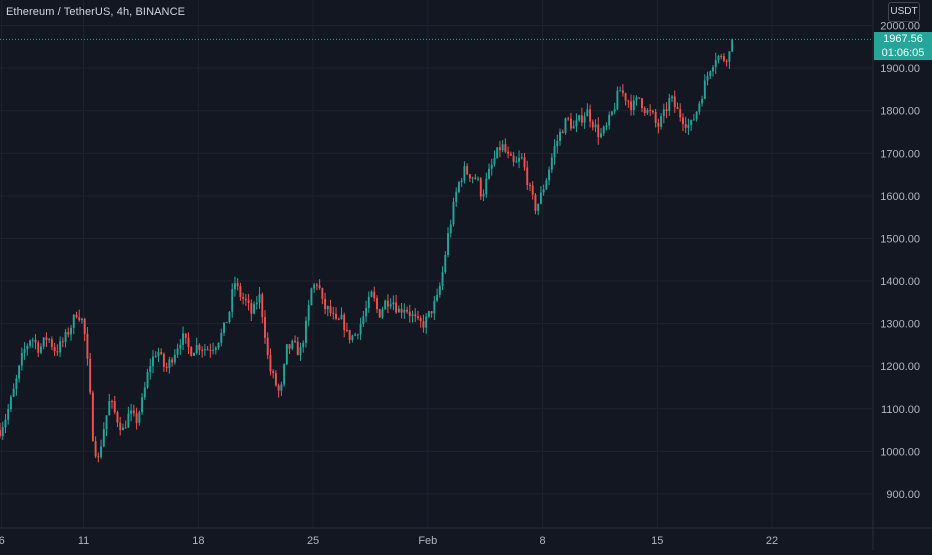 This screenshot has height=555, width=932. What do you see at coordinates (904, 12) in the screenshot?
I see `currency-button: USDT` at bounding box center [904, 12].